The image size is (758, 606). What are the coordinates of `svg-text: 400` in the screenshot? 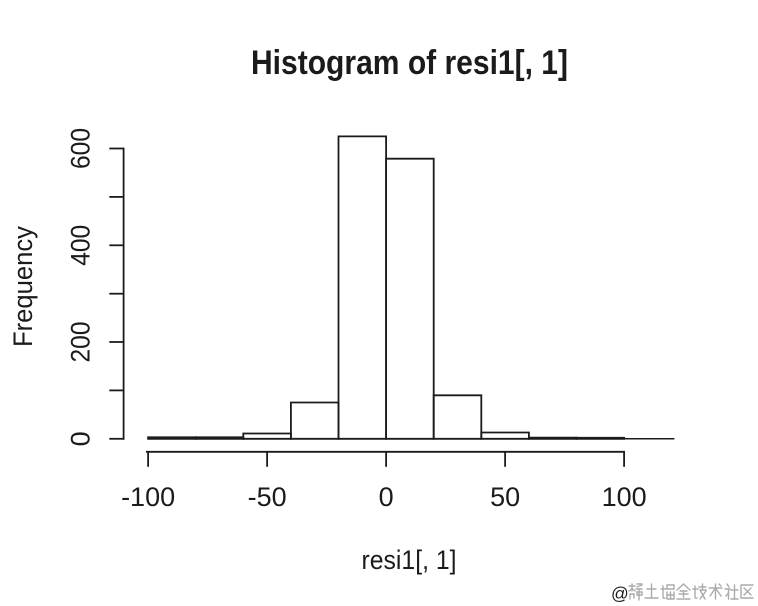 It's located at (81, 245).